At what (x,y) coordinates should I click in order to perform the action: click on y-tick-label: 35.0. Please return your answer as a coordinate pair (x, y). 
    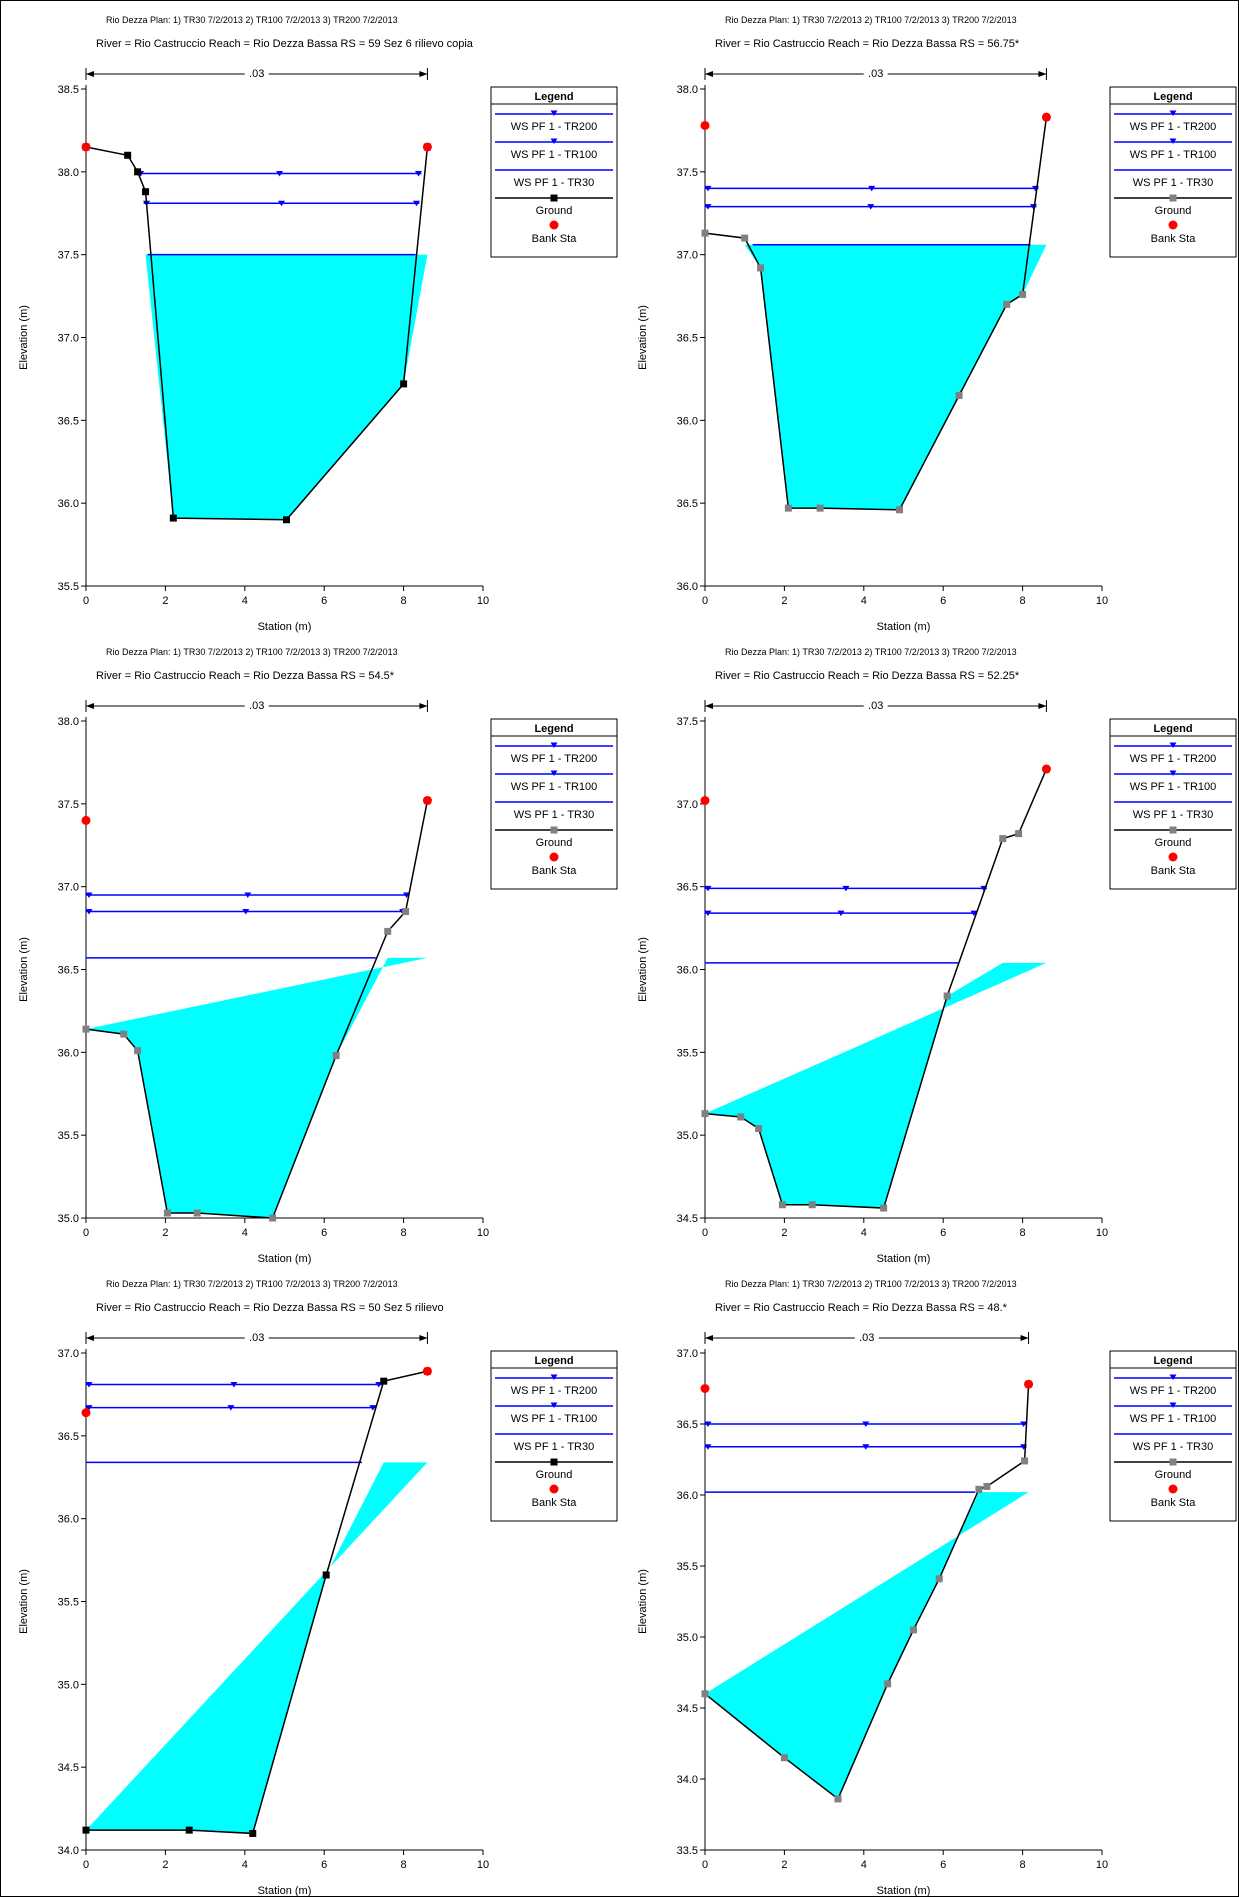
    Looking at the image, I should click on (68, 1219).